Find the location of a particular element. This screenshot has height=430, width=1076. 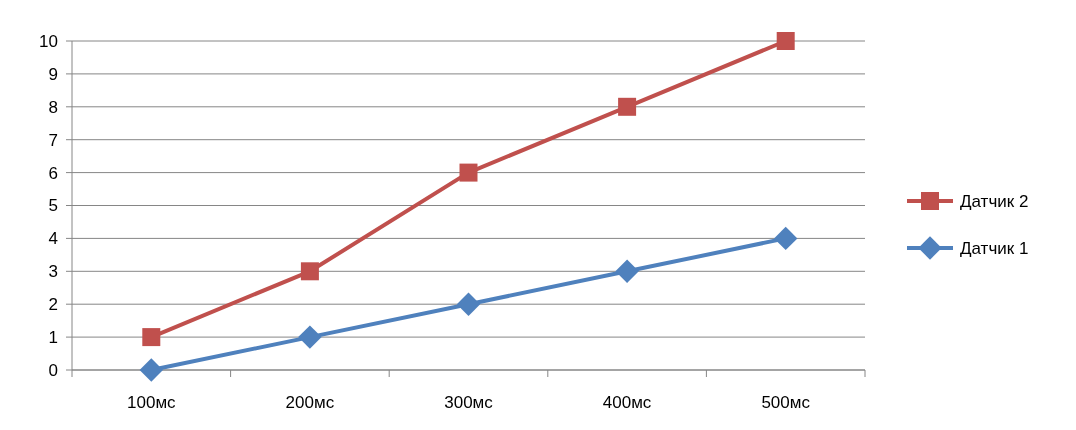

y-tick-label: 3 is located at coordinates (53, 272).